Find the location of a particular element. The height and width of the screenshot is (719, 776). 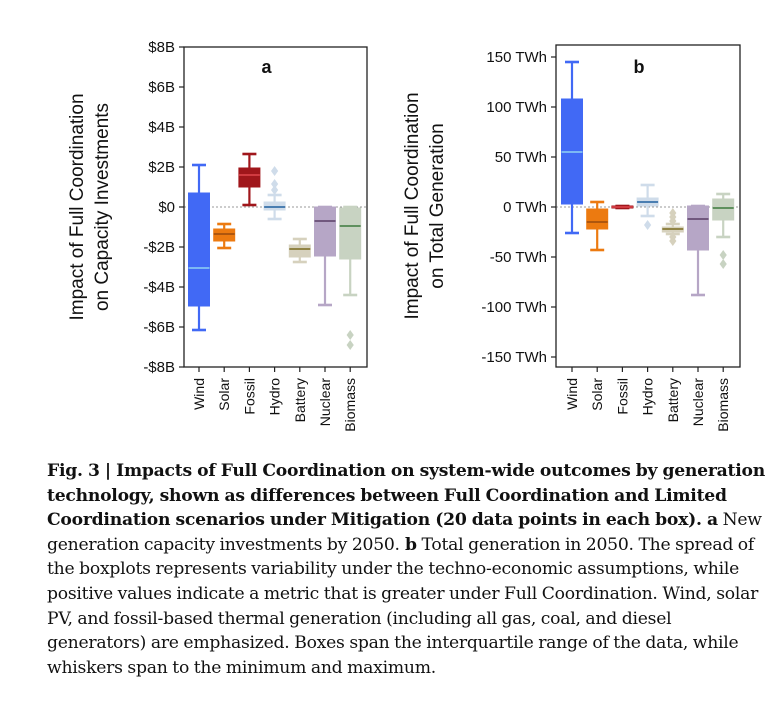

y-tick-label: 0 TWh is located at coordinates (525, 207).